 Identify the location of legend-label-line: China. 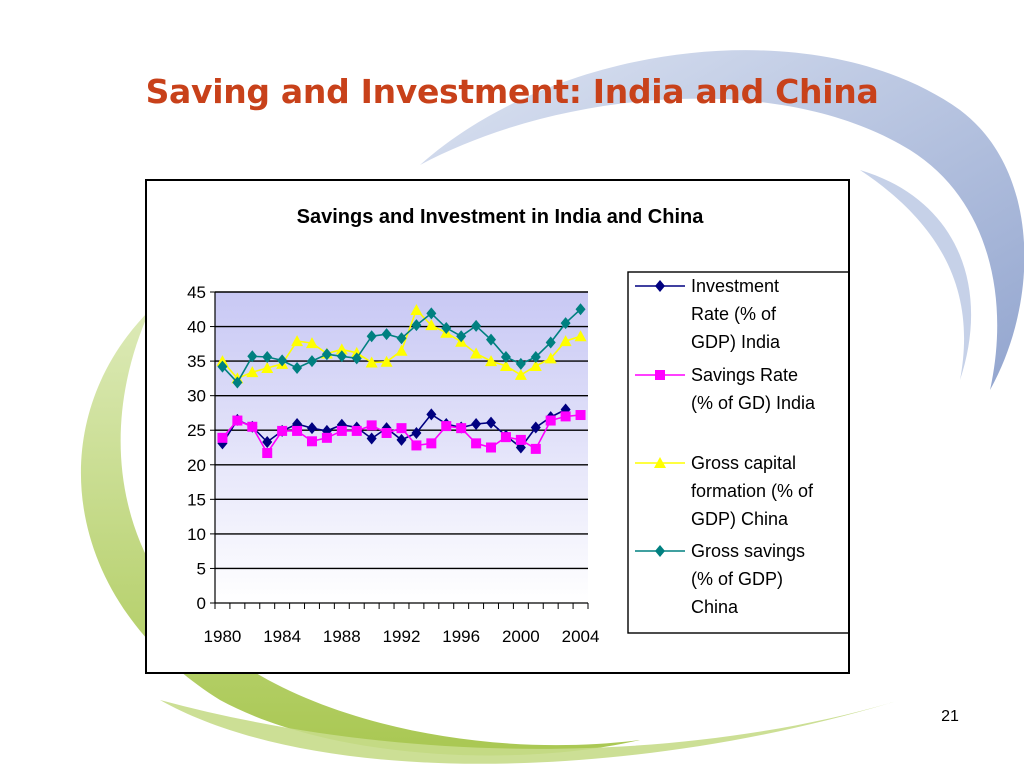
(715, 607).